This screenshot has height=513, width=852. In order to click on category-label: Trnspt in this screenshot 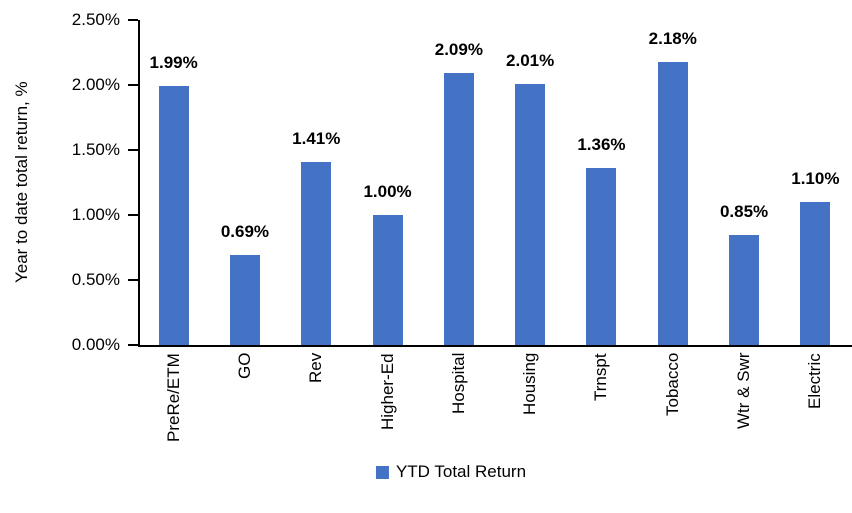, I will do `click(601, 377)`.